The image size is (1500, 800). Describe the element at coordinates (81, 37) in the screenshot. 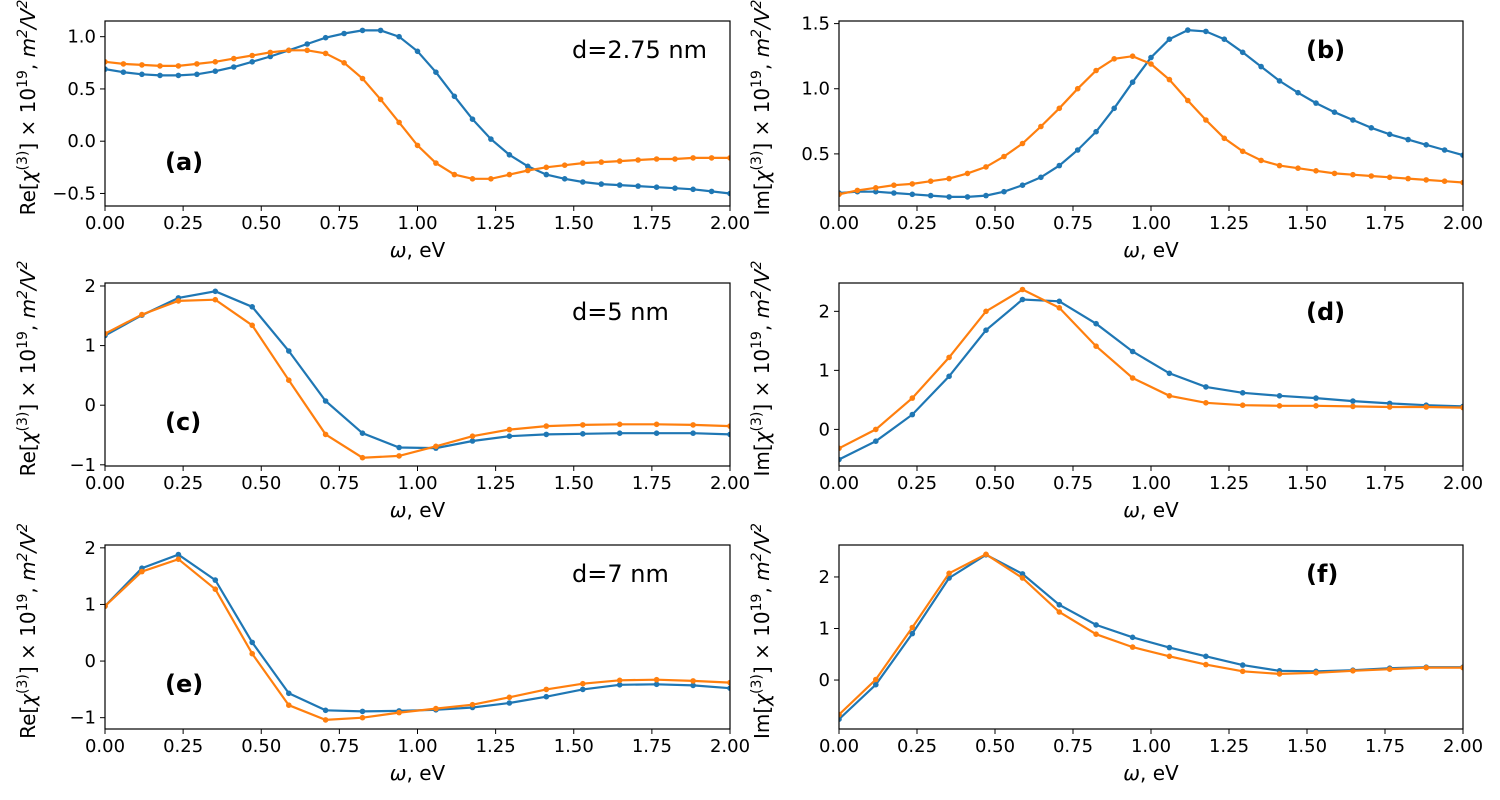

I see `y-tick-label: 1.0` at that location.